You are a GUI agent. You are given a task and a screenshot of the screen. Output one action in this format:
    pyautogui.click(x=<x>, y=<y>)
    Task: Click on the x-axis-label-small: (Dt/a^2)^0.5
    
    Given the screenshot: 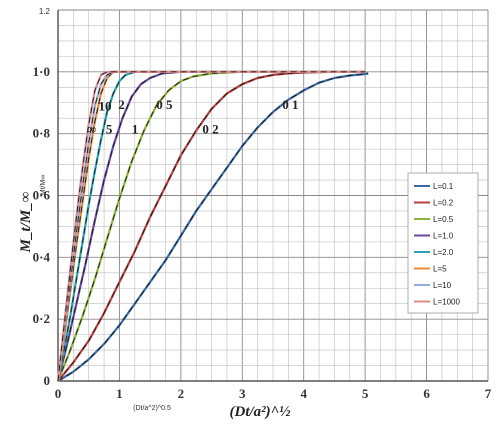 What is the action you would take?
    pyautogui.click(x=152, y=408)
    